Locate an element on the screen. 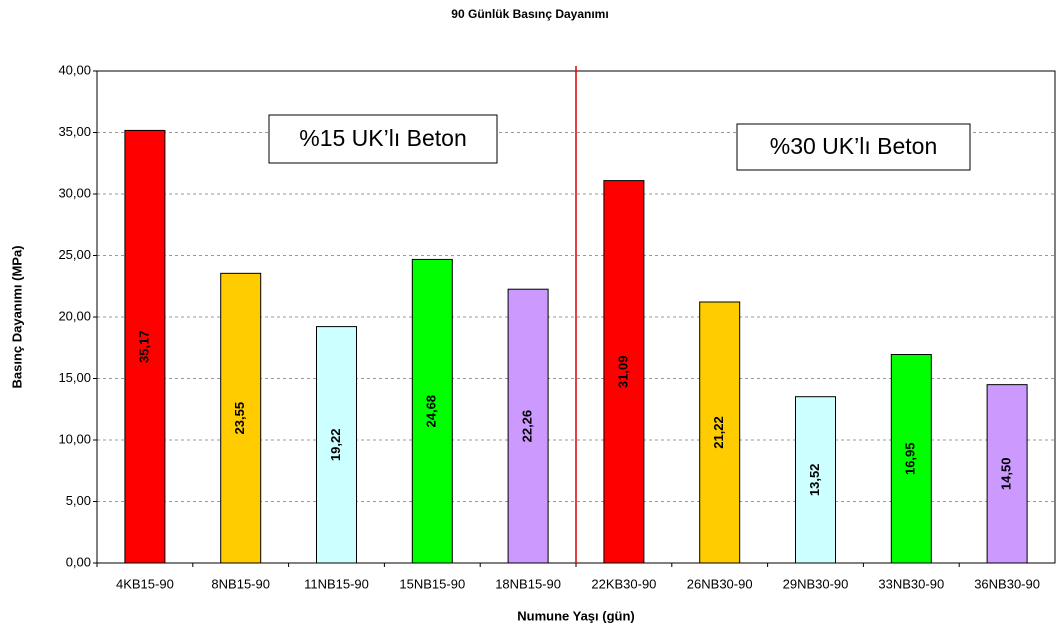  x-tick-label: 4KB15-90 is located at coordinates (145, 583).